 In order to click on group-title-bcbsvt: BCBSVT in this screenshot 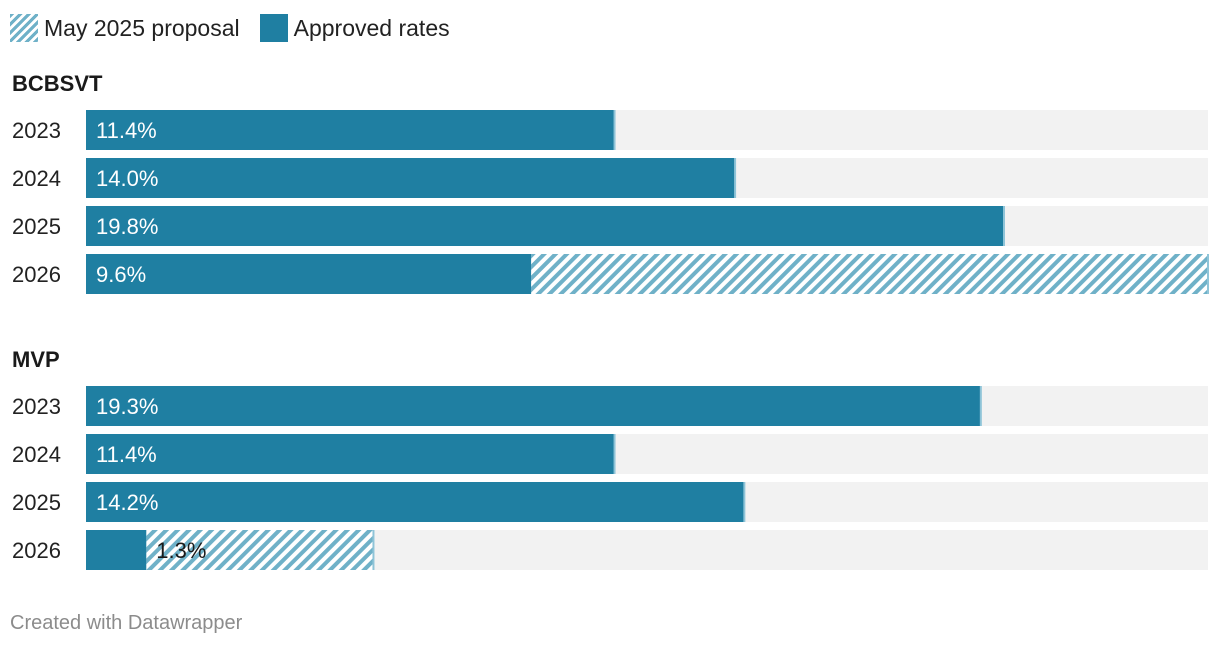, I will do `click(57, 83)`.